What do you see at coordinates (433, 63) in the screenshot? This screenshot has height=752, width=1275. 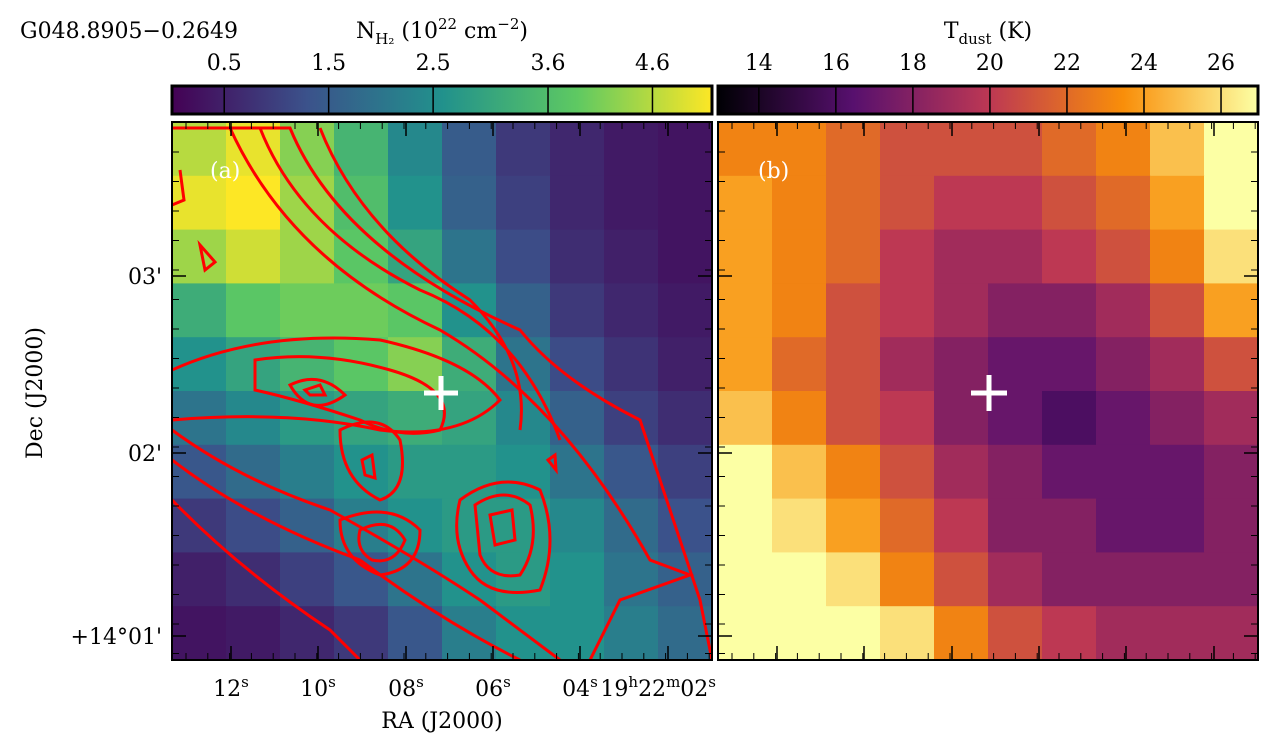 I see `colorbar-tick-label: 2.5` at bounding box center [433, 63].